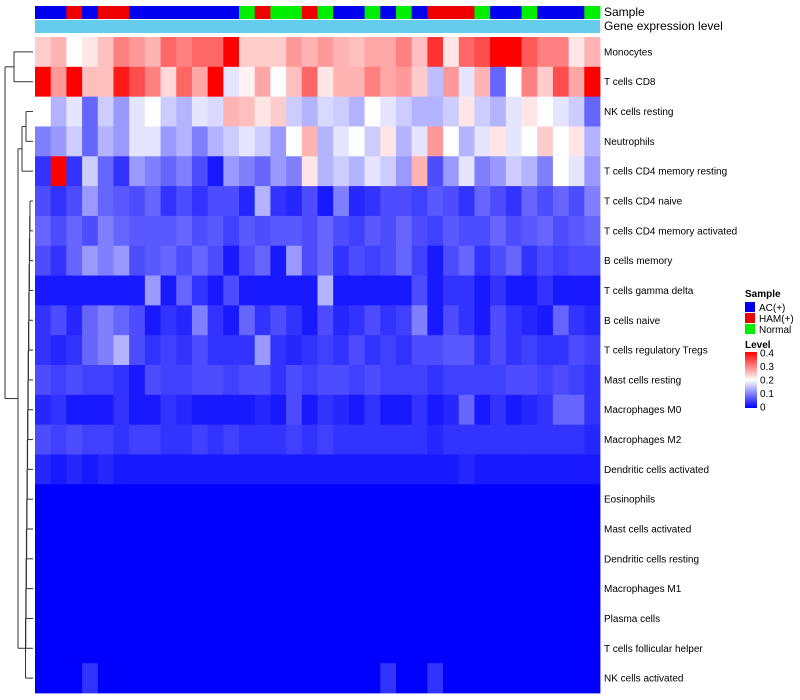 The image size is (800, 700). What do you see at coordinates (763, 294) in the screenshot?
I see `legend-sample-title: Sample` at bounding box center [763, 294].